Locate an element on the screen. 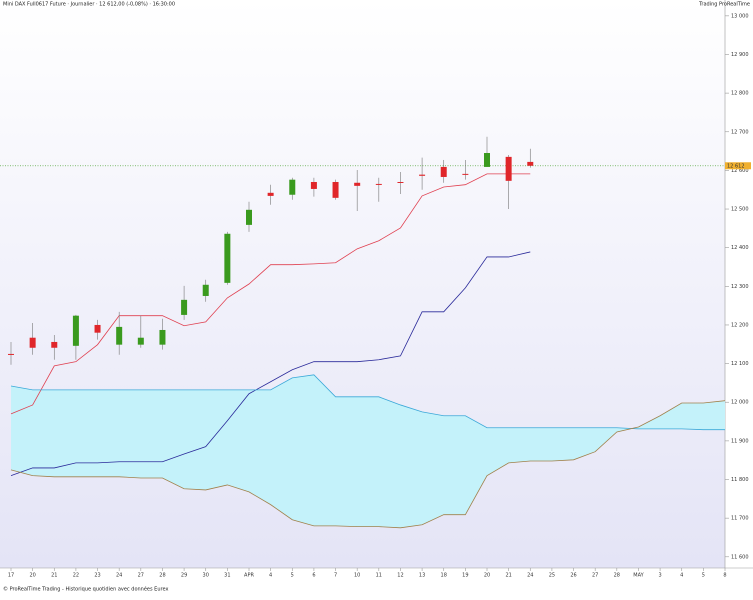 Image resolution: width=753 pixels, height=600 pixels. y-tick-label: 12 200 is located at coordinates (740, 325).